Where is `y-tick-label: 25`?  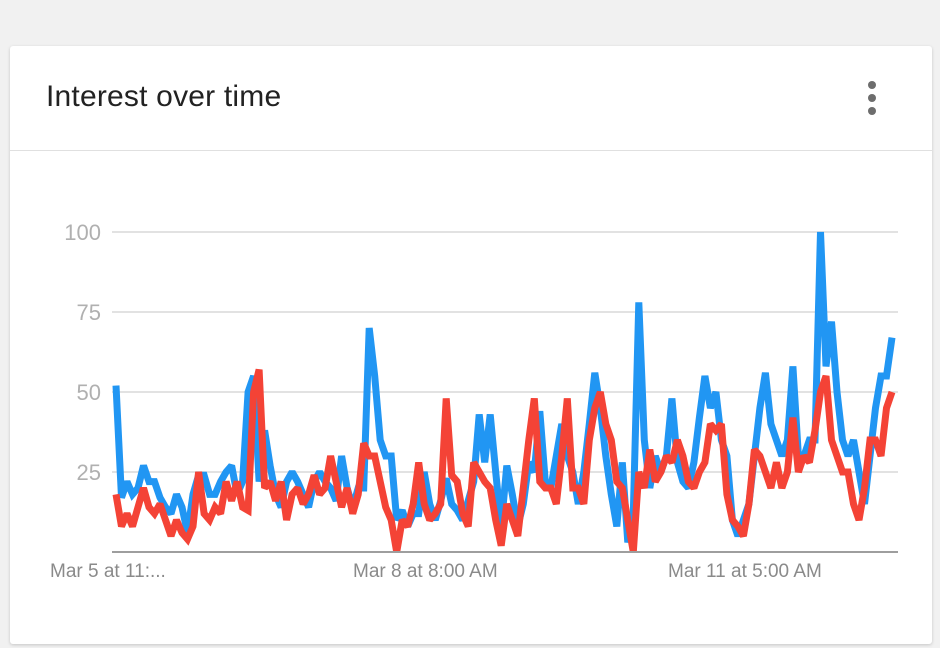
y-tick-label: 25 is located at coordinates (89, 472).